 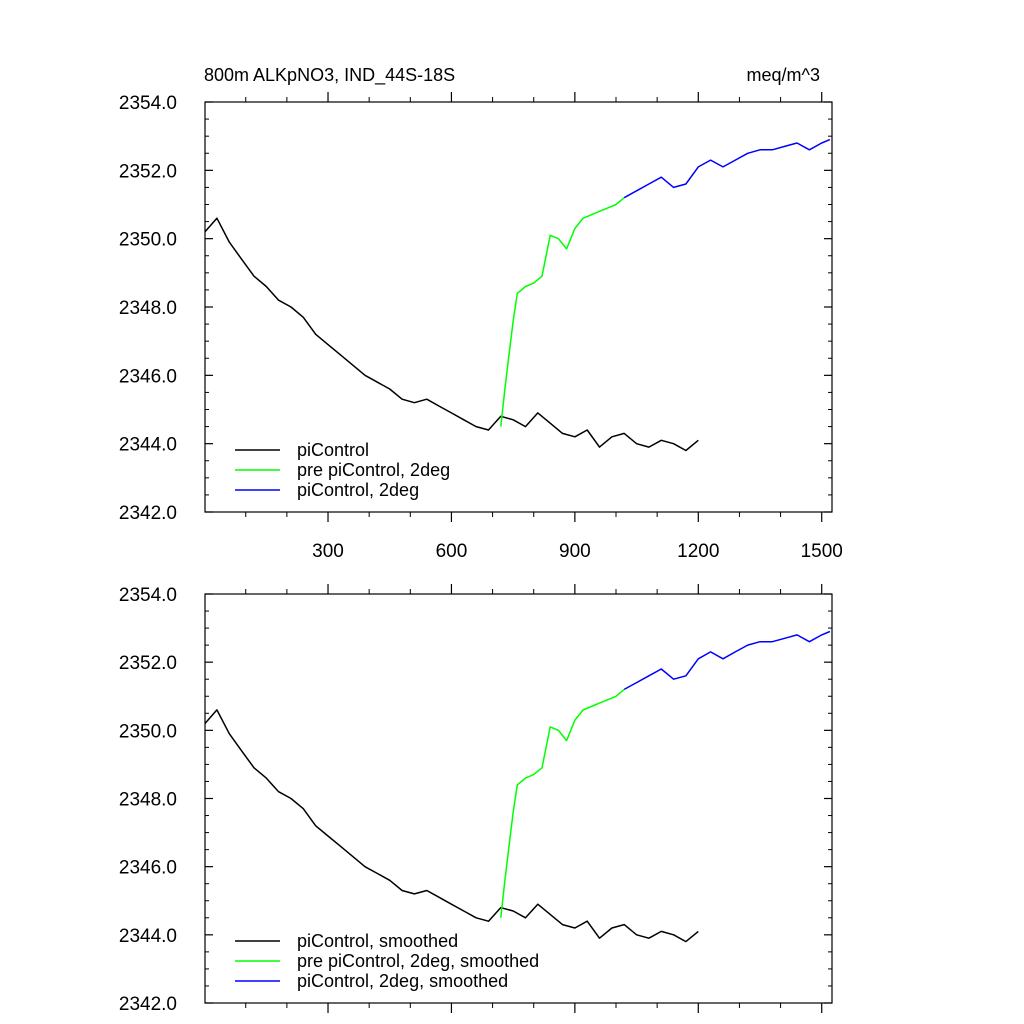 I want to click on legend-label: piControl, 2deg, so click(x=358, y=490).